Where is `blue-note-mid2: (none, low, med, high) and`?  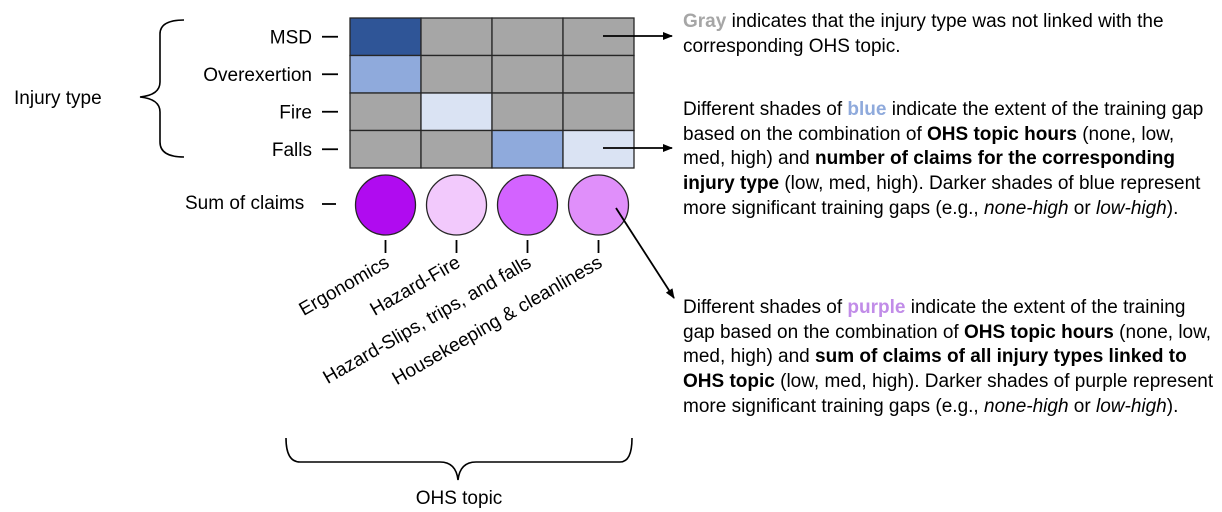
blue-note-mid2: (none, low, med, high) and is located at coordinates (929, 146).